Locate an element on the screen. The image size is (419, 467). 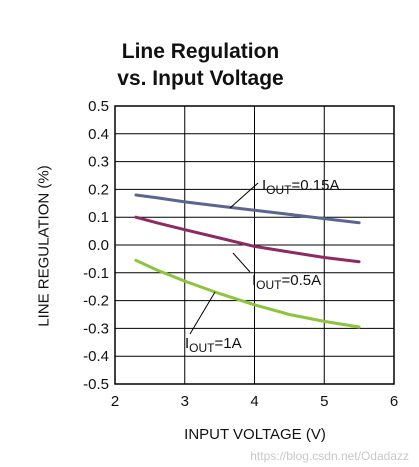
x-axis-label: INPUT VOLTAGE (V) is located at coordinates (255, 434).